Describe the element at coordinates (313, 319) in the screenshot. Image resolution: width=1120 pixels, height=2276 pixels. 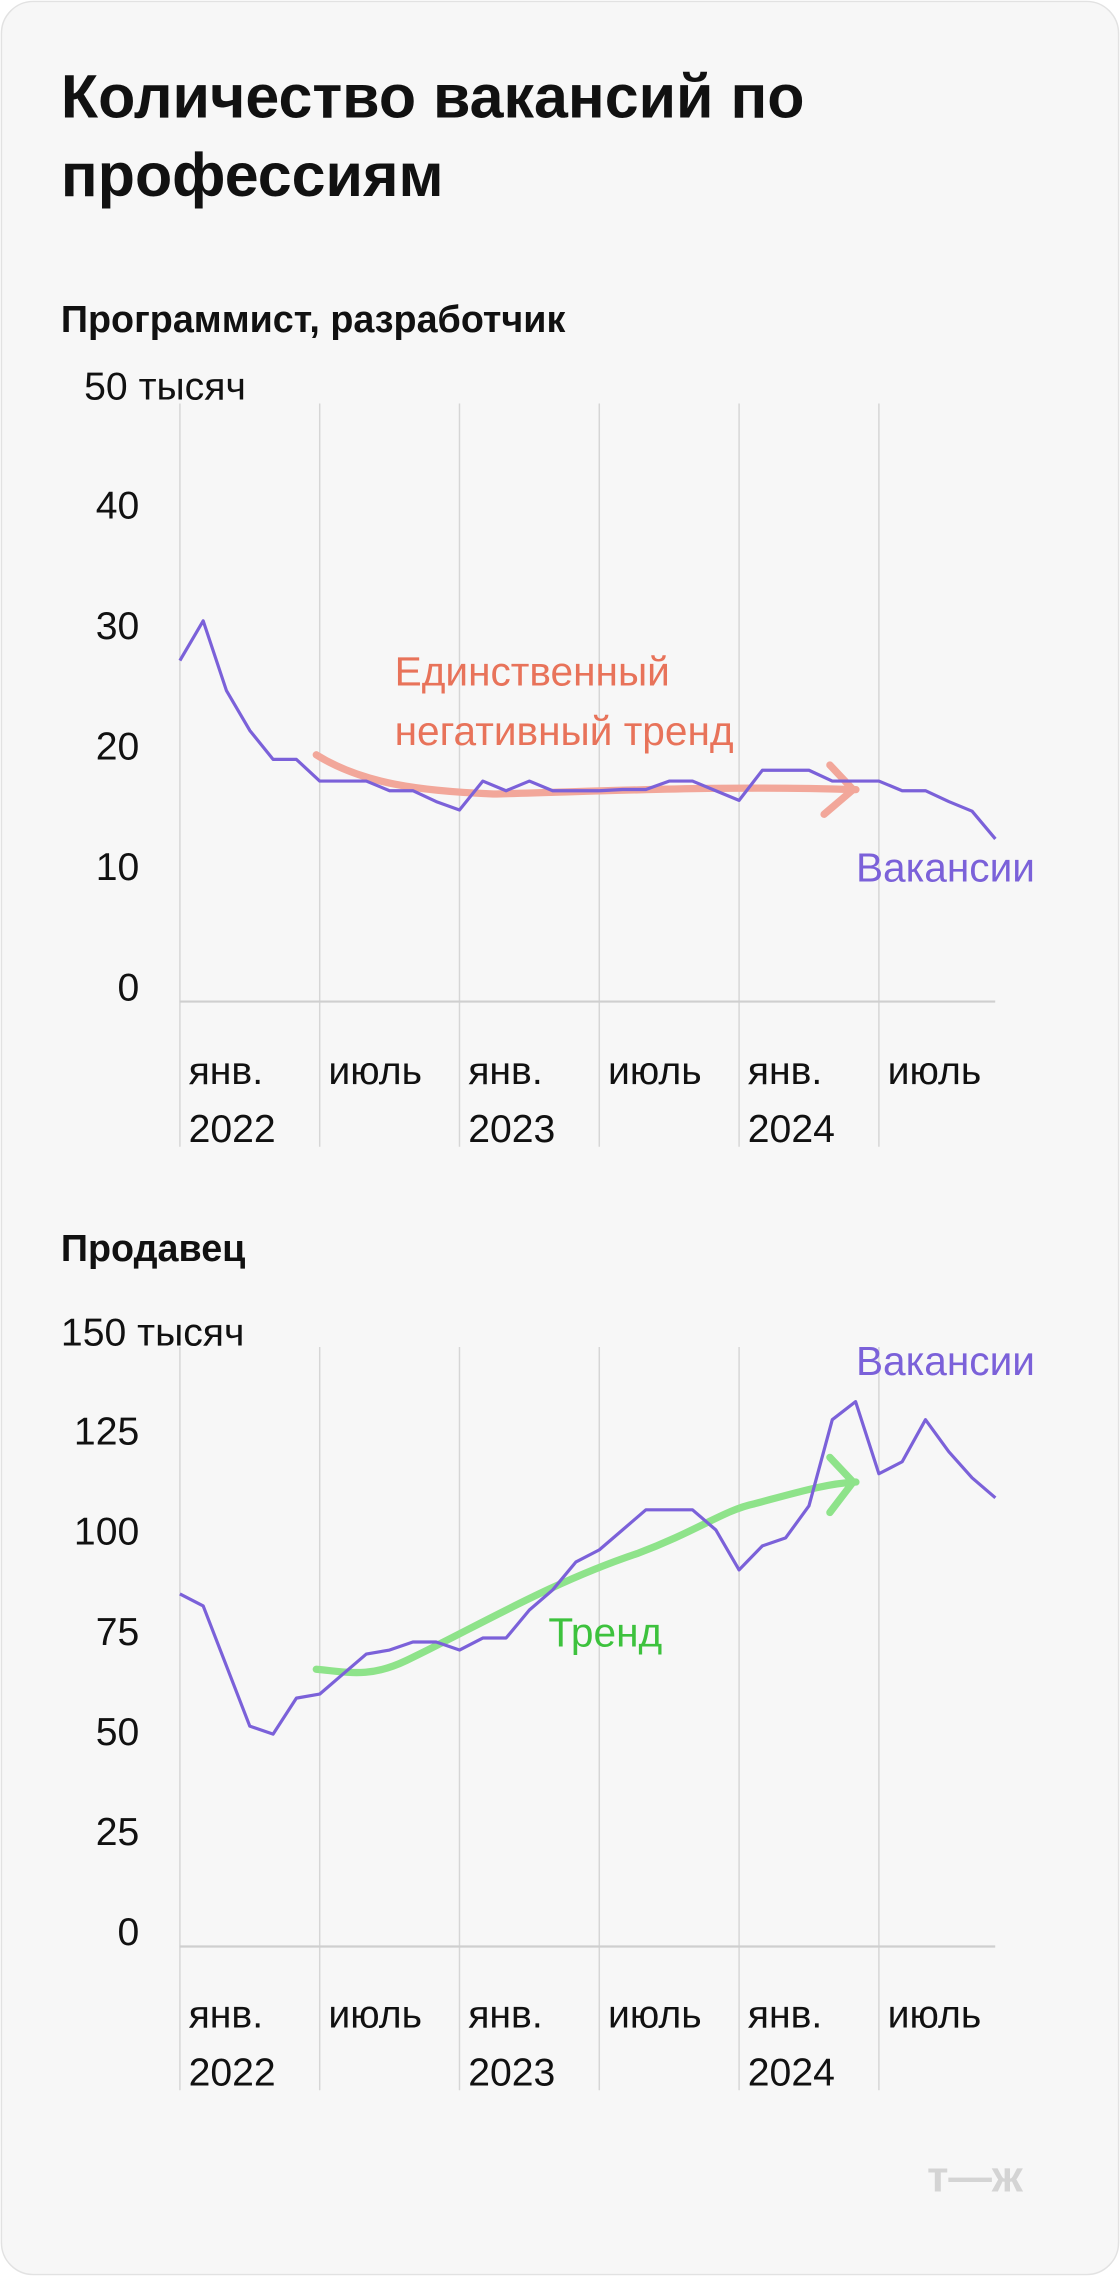
I see `chart-subtitle: Программист, разработчик` at that location.